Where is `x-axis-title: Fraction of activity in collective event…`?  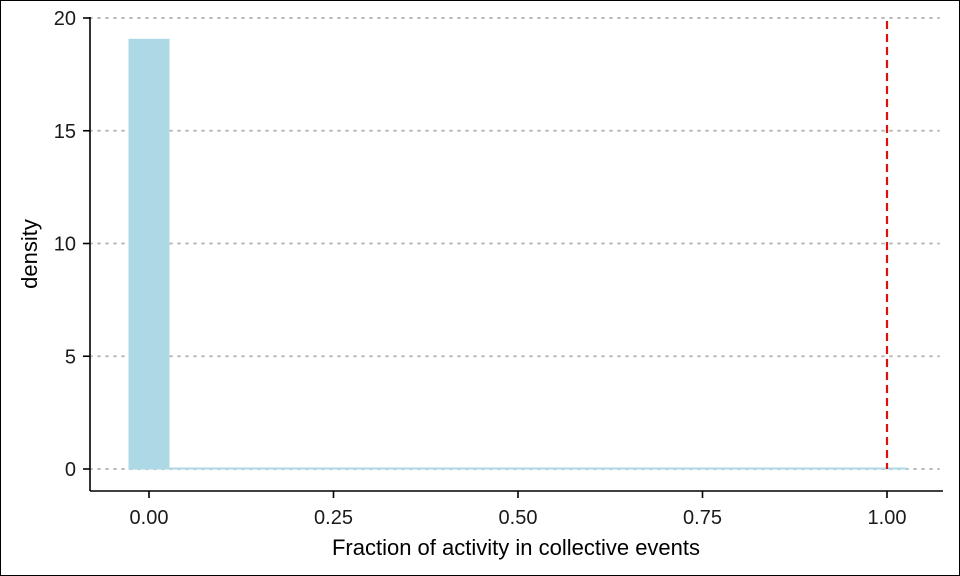
x-axis-title: Fraction of activity in collective event… is located at coordinates (516, 547).